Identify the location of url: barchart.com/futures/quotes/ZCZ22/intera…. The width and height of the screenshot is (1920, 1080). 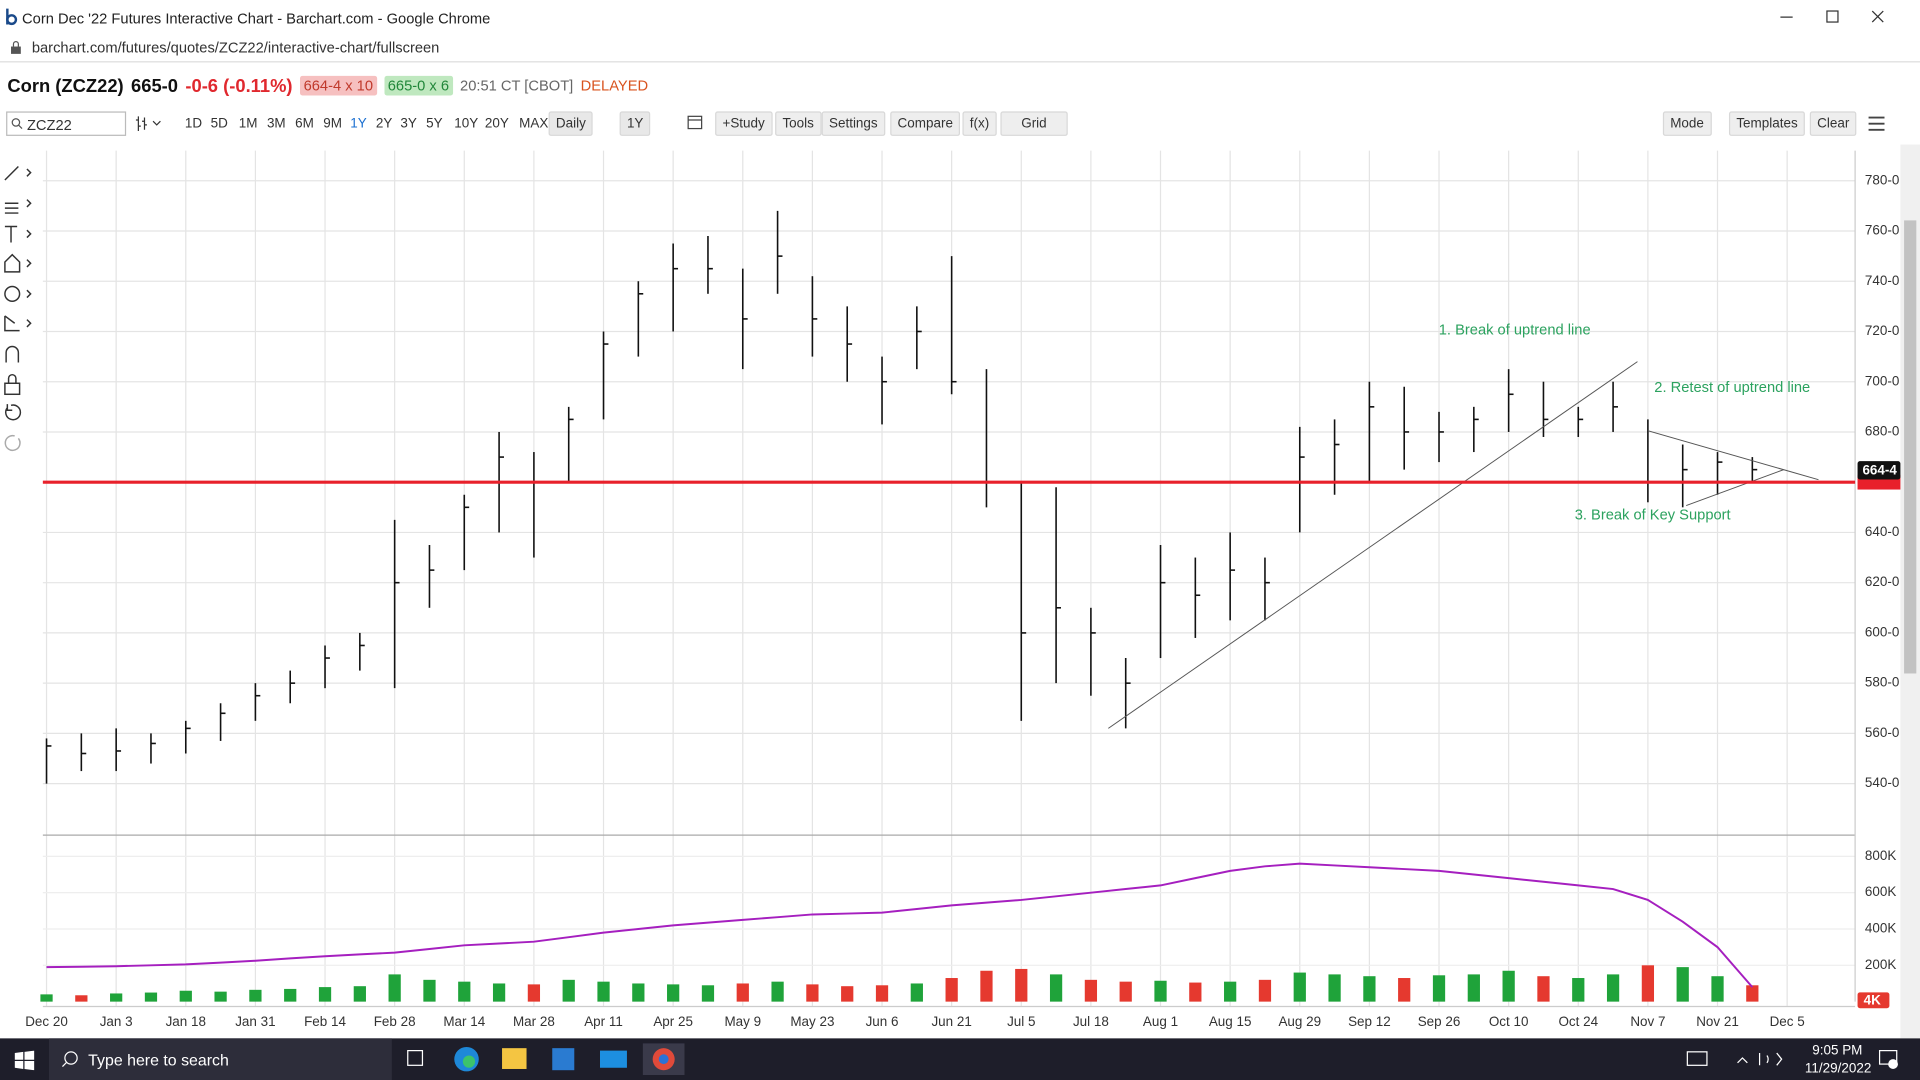
(235, 48).